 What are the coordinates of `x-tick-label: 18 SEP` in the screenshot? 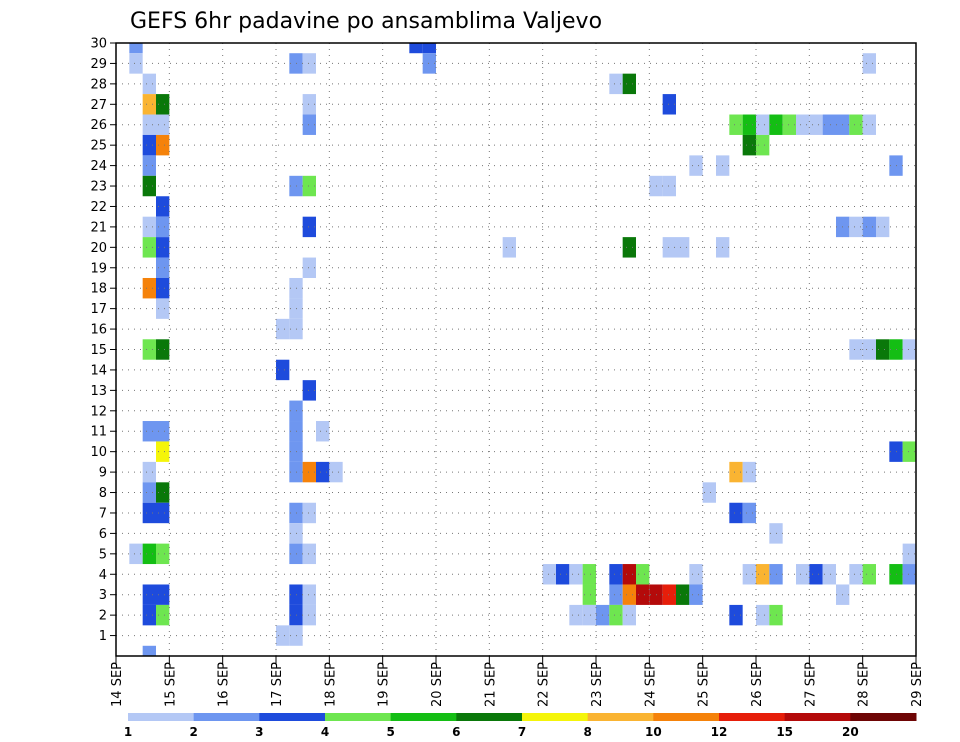 It's located at (330, 684).